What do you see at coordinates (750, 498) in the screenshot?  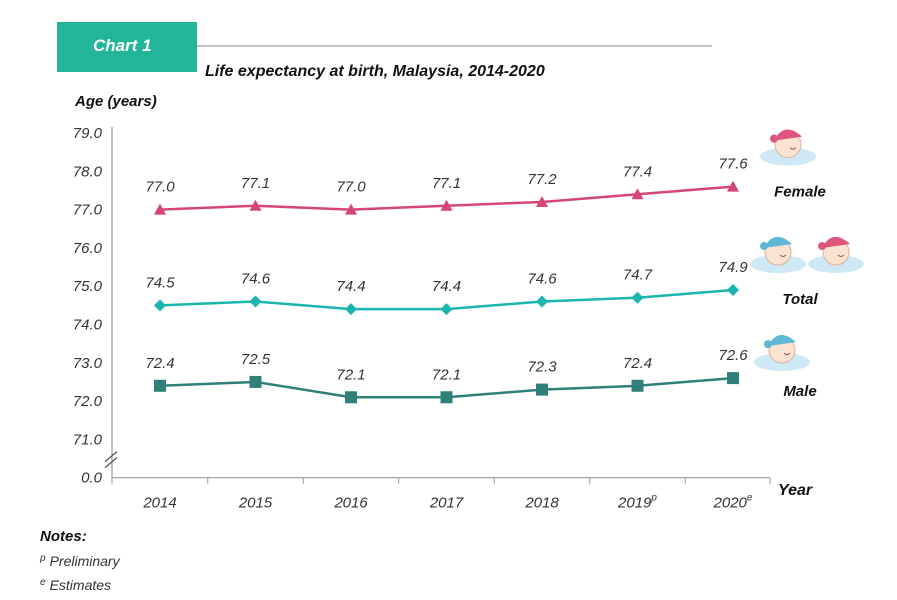 I see `x-tick-superscript: e` at bounding box center [750, 498].